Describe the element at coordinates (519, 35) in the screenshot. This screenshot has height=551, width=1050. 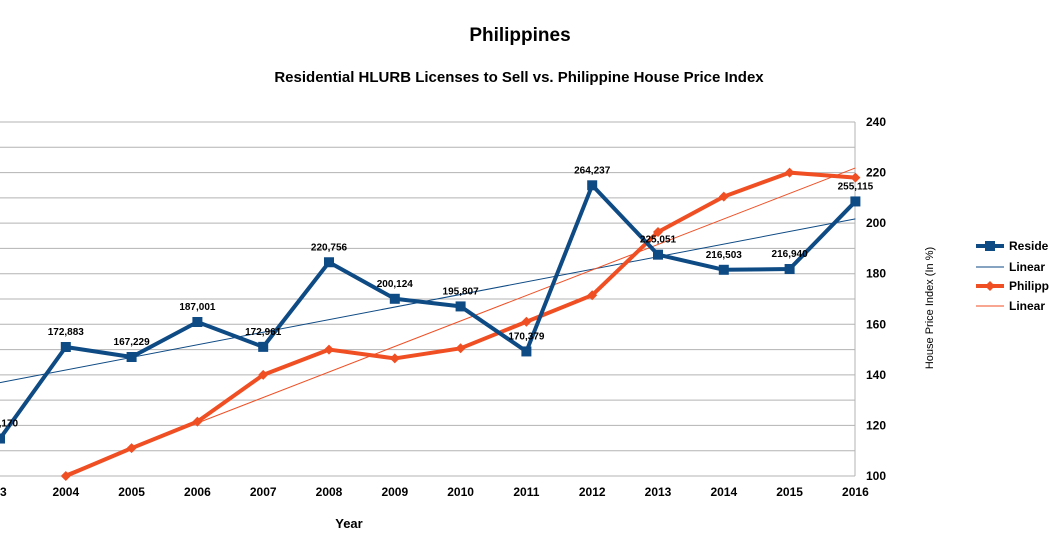
I see `chart-title: Philippines` at that location.